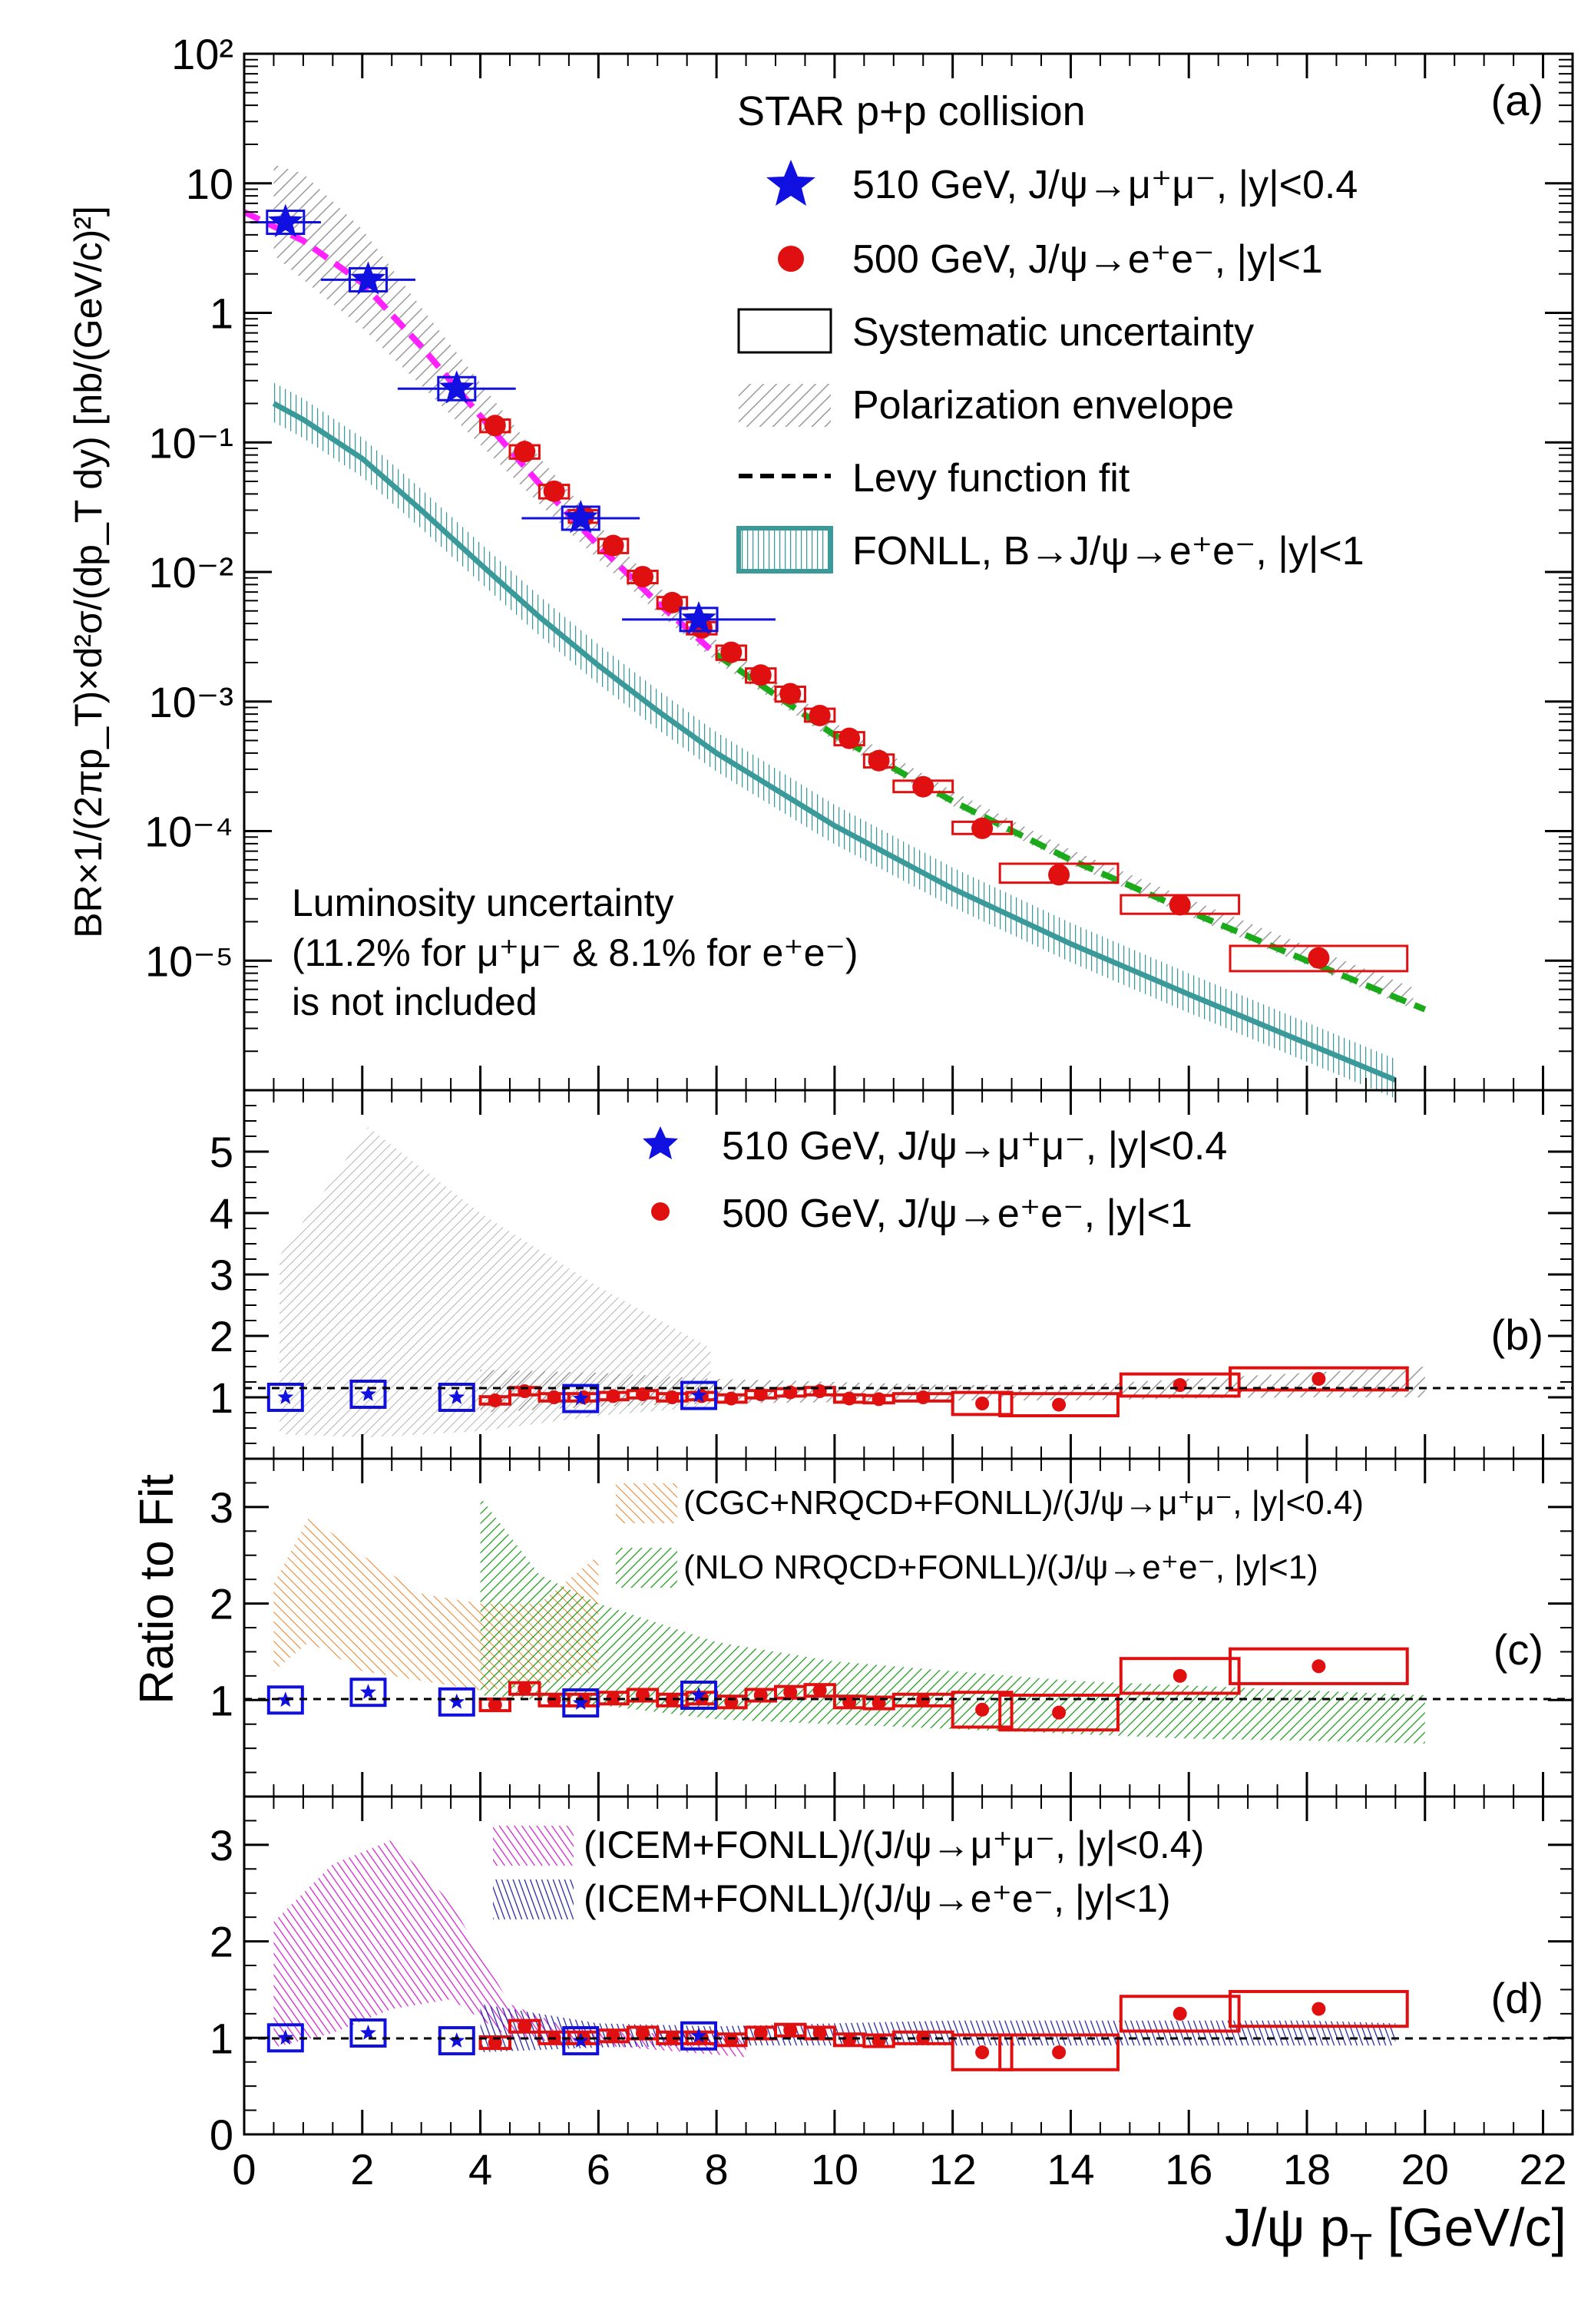 Image resolution: width=1591 pixels, height=2324 pixels. What do you see at coordinates (953, 2169) in the screenshot?
I see `x-tick-label: 12` at bounding box center [953, 2169].